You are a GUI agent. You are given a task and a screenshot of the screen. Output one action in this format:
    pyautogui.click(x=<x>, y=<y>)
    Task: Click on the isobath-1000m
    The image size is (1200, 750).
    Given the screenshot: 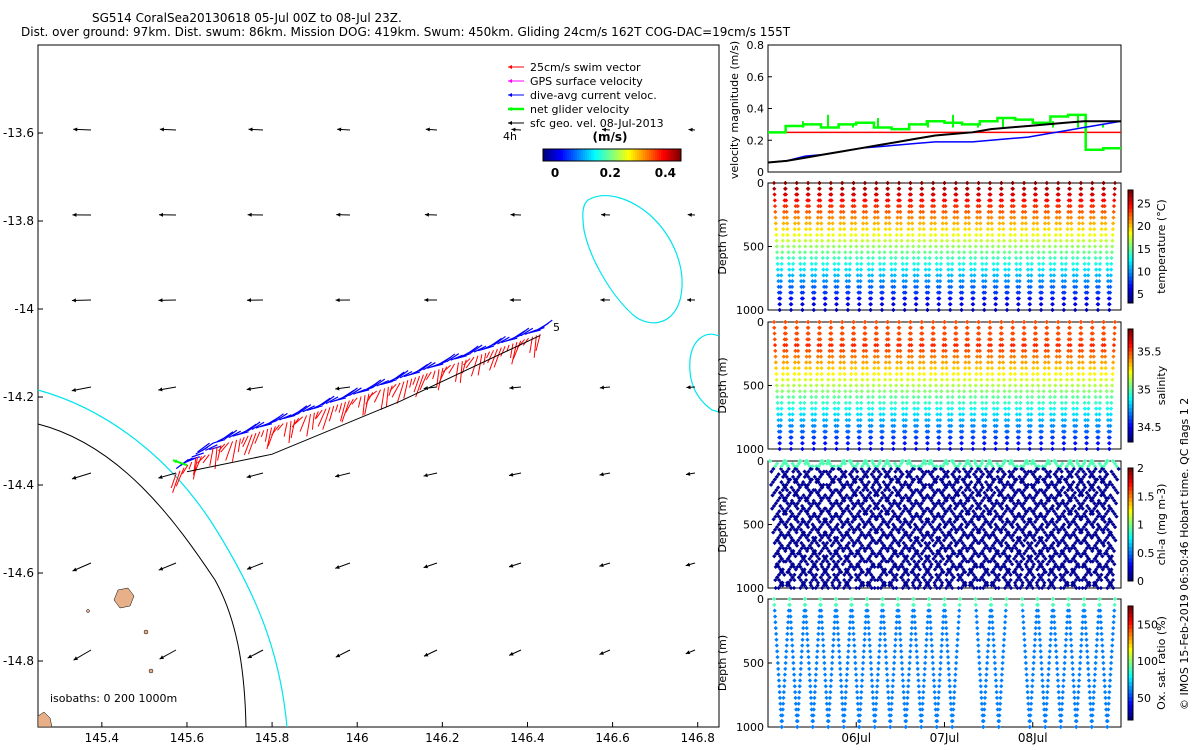 What is the action you would take?
    pyautogui.click(x=142, y=575)
    